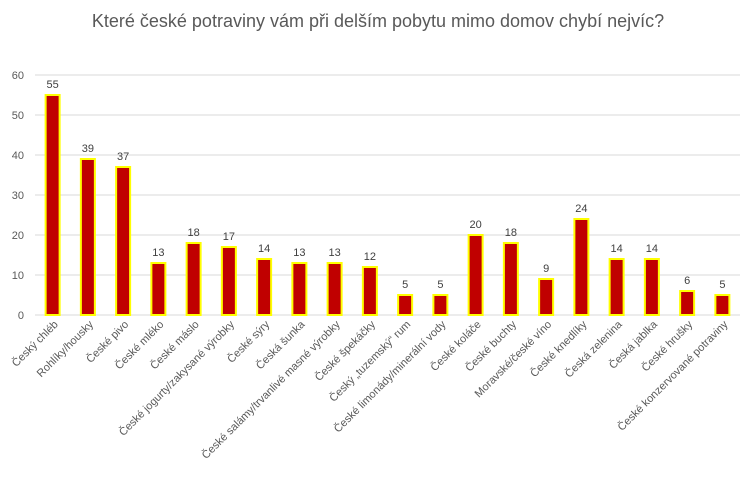 The image size is (756, 486). What do you see at coordinates (229, 237) in the screenshot?
I see `data-label: 17` at bounding box center [229, 237].